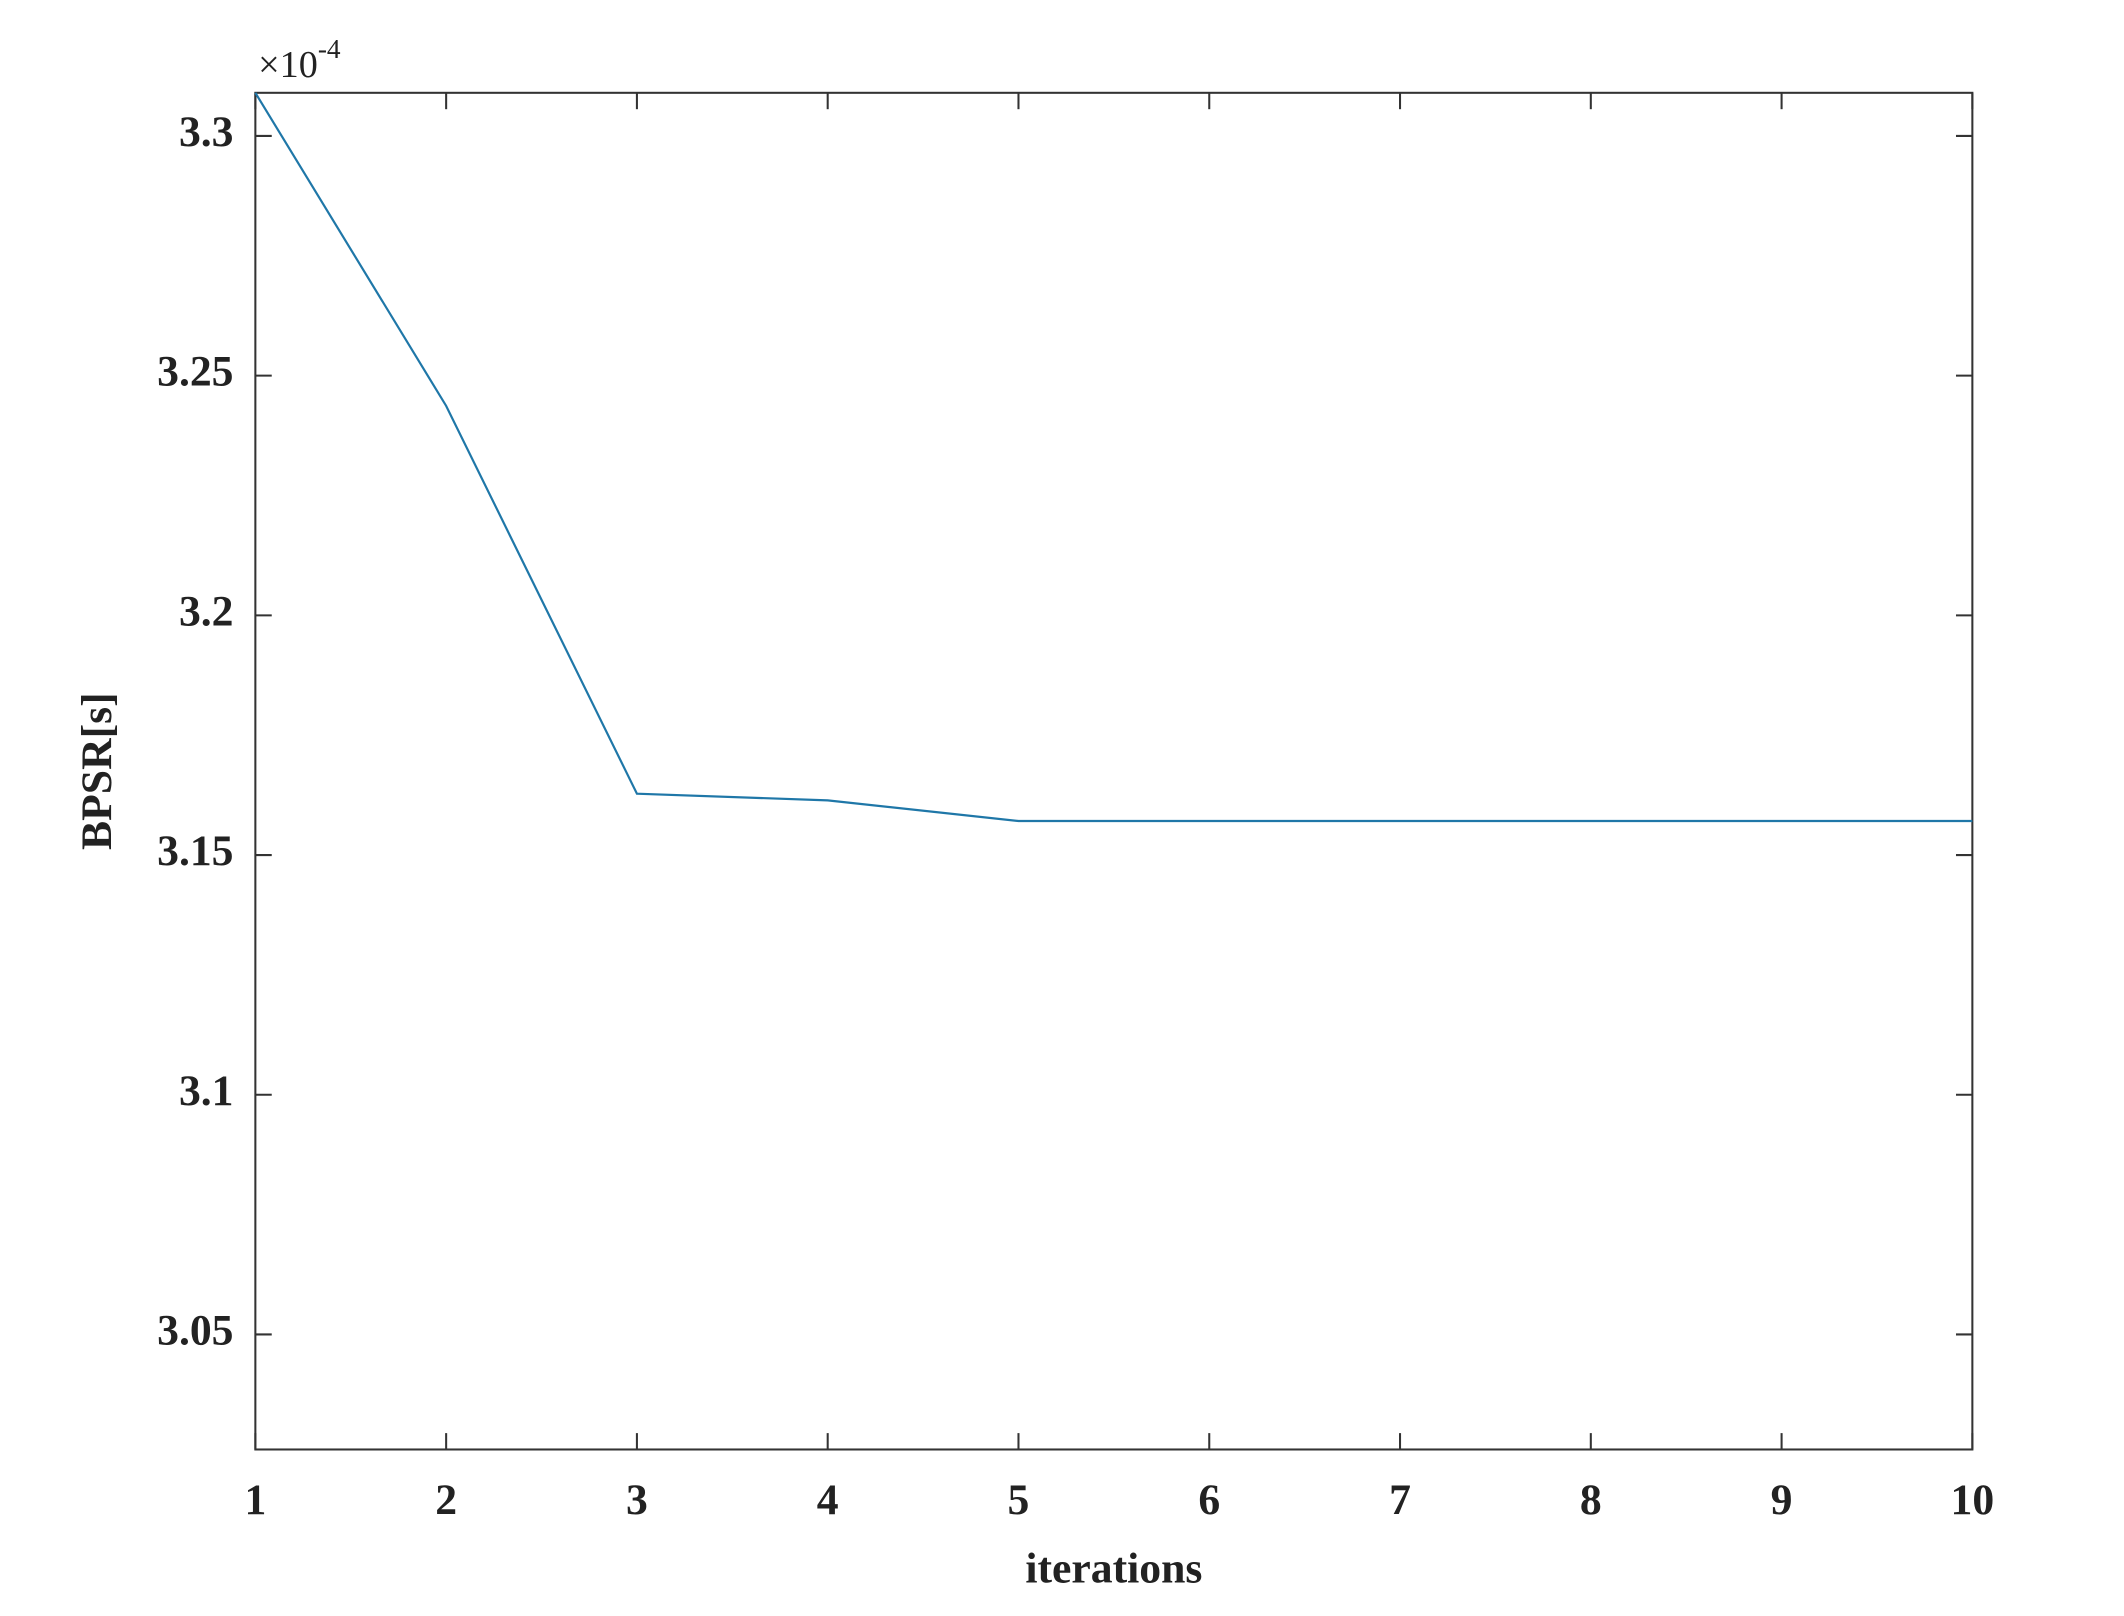 The width and height of the screenshot is (2124, 1616). What do you see at coordinates (1400, 1500) in the screenshot?
I see `x-tick-label: 7` at bounding box center [1400, 1500].